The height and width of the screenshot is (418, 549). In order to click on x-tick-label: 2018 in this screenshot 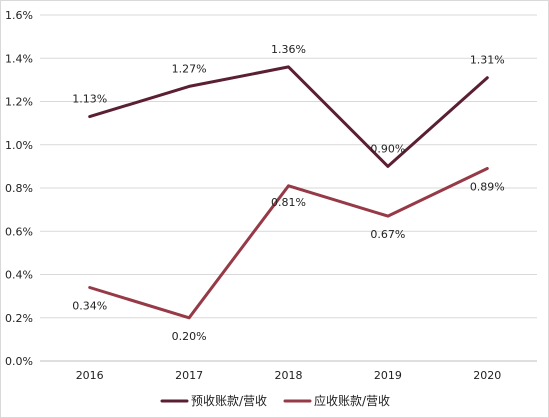, I will do `click(289, 375)`.